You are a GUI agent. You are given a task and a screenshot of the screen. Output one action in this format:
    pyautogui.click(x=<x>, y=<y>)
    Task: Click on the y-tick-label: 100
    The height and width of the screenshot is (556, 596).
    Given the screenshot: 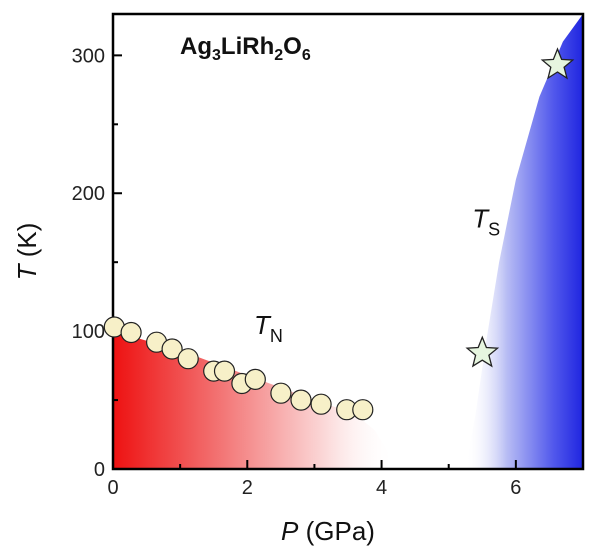 What is the action you would take?
    pyautogui.click(x=88, y=332)
    